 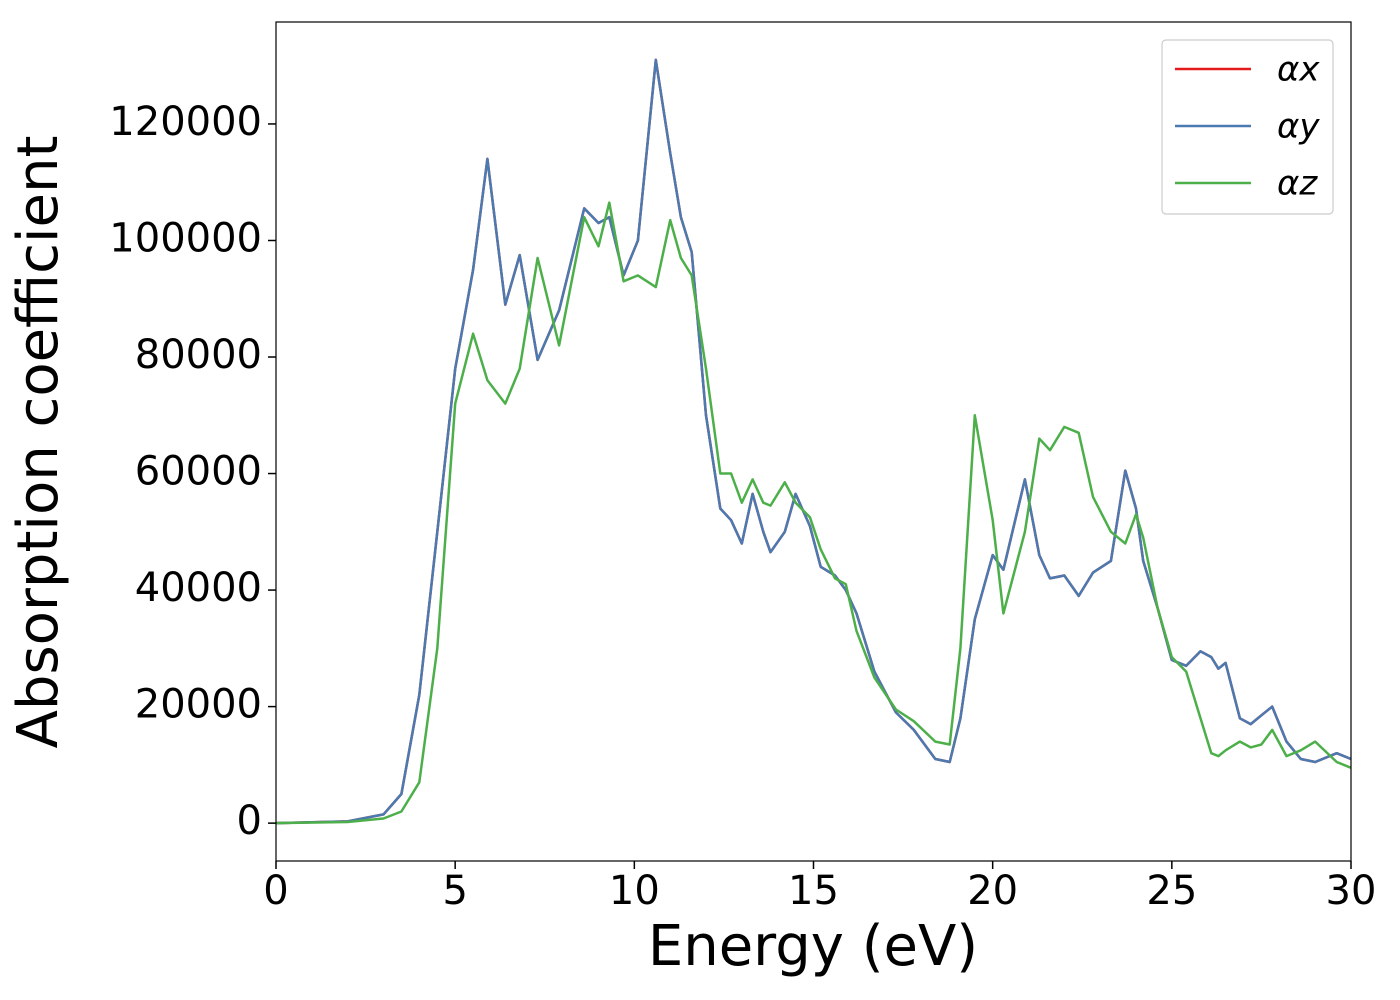 I want to click on x-tick-label: 25, so click(x=1171, y=891).